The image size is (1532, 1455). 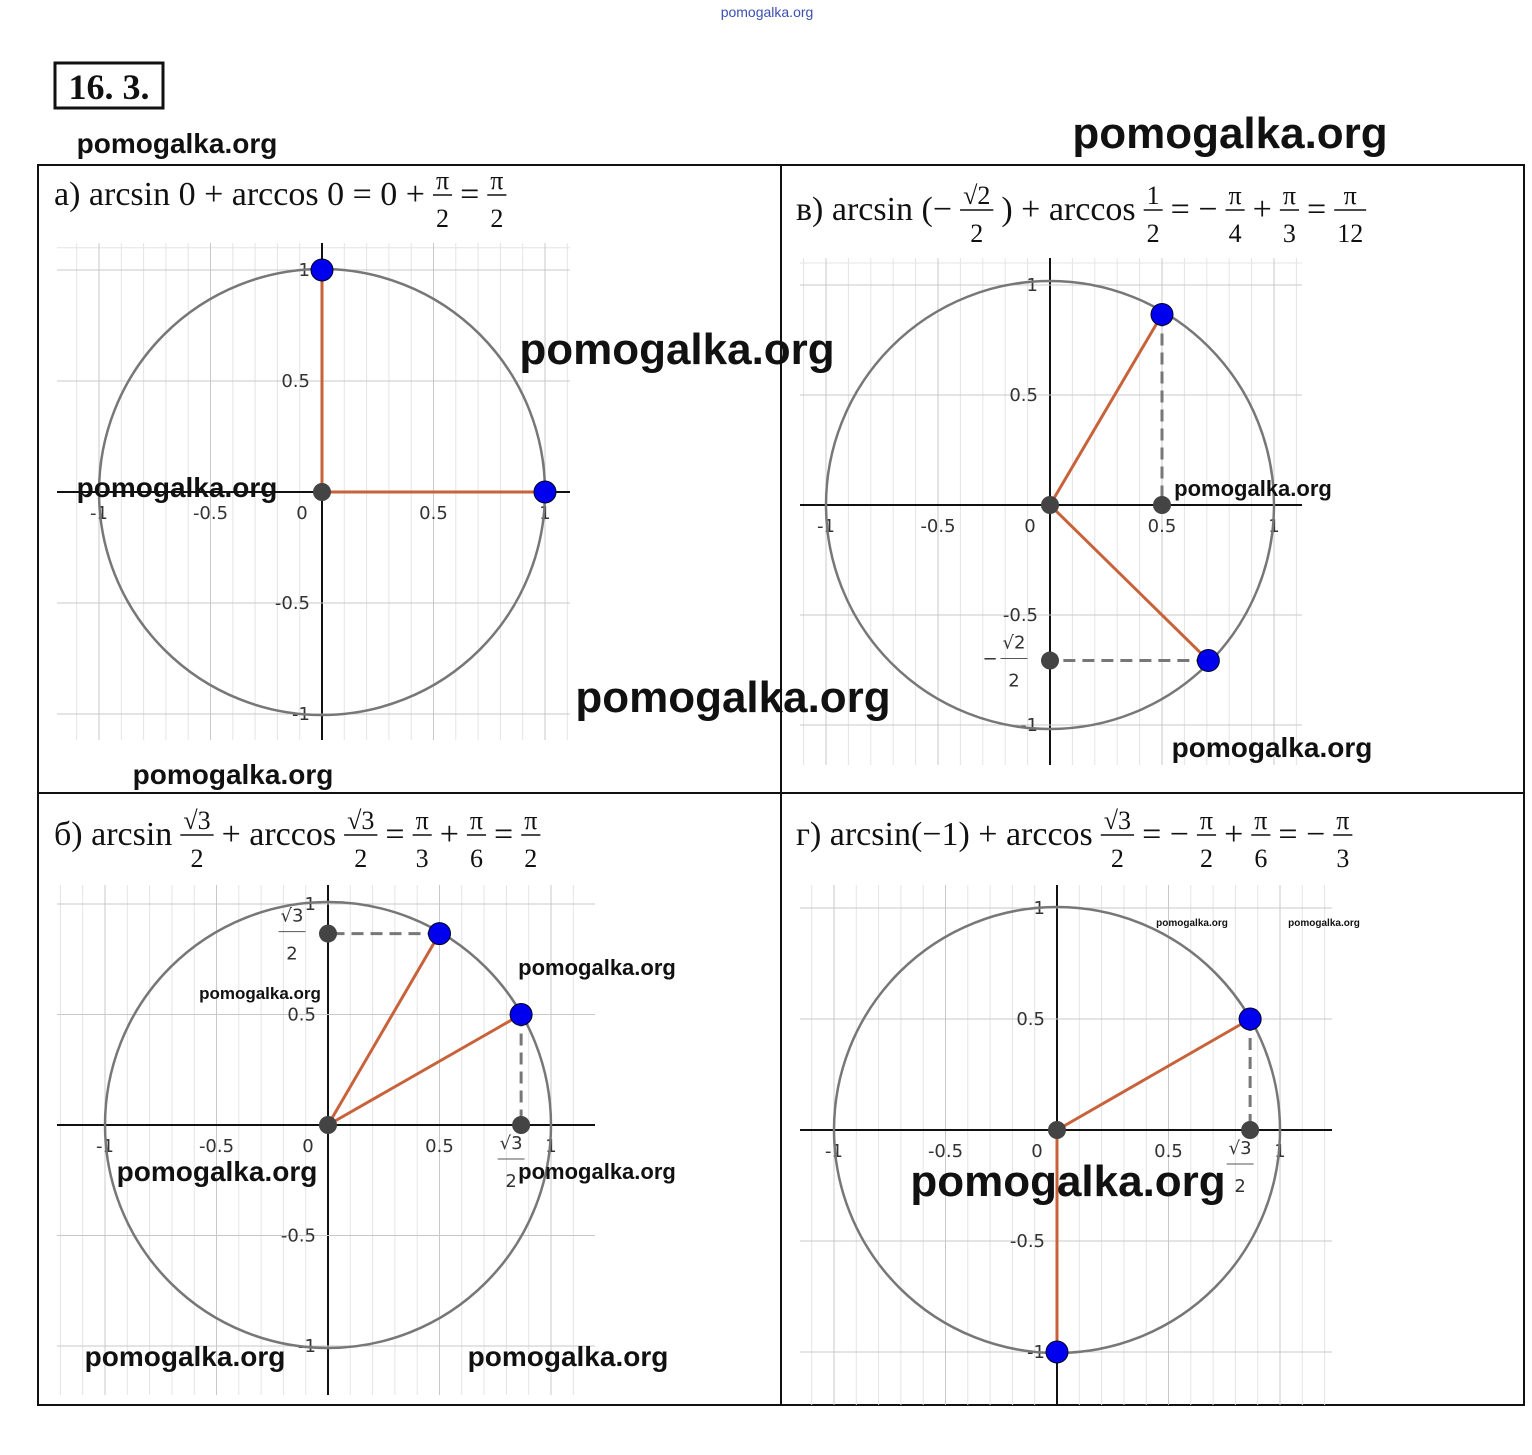 What do you see at coordinates (767, 12) in the screenshot?
I see `site-link: pomogalka.org` at bounding box center [767, 12].